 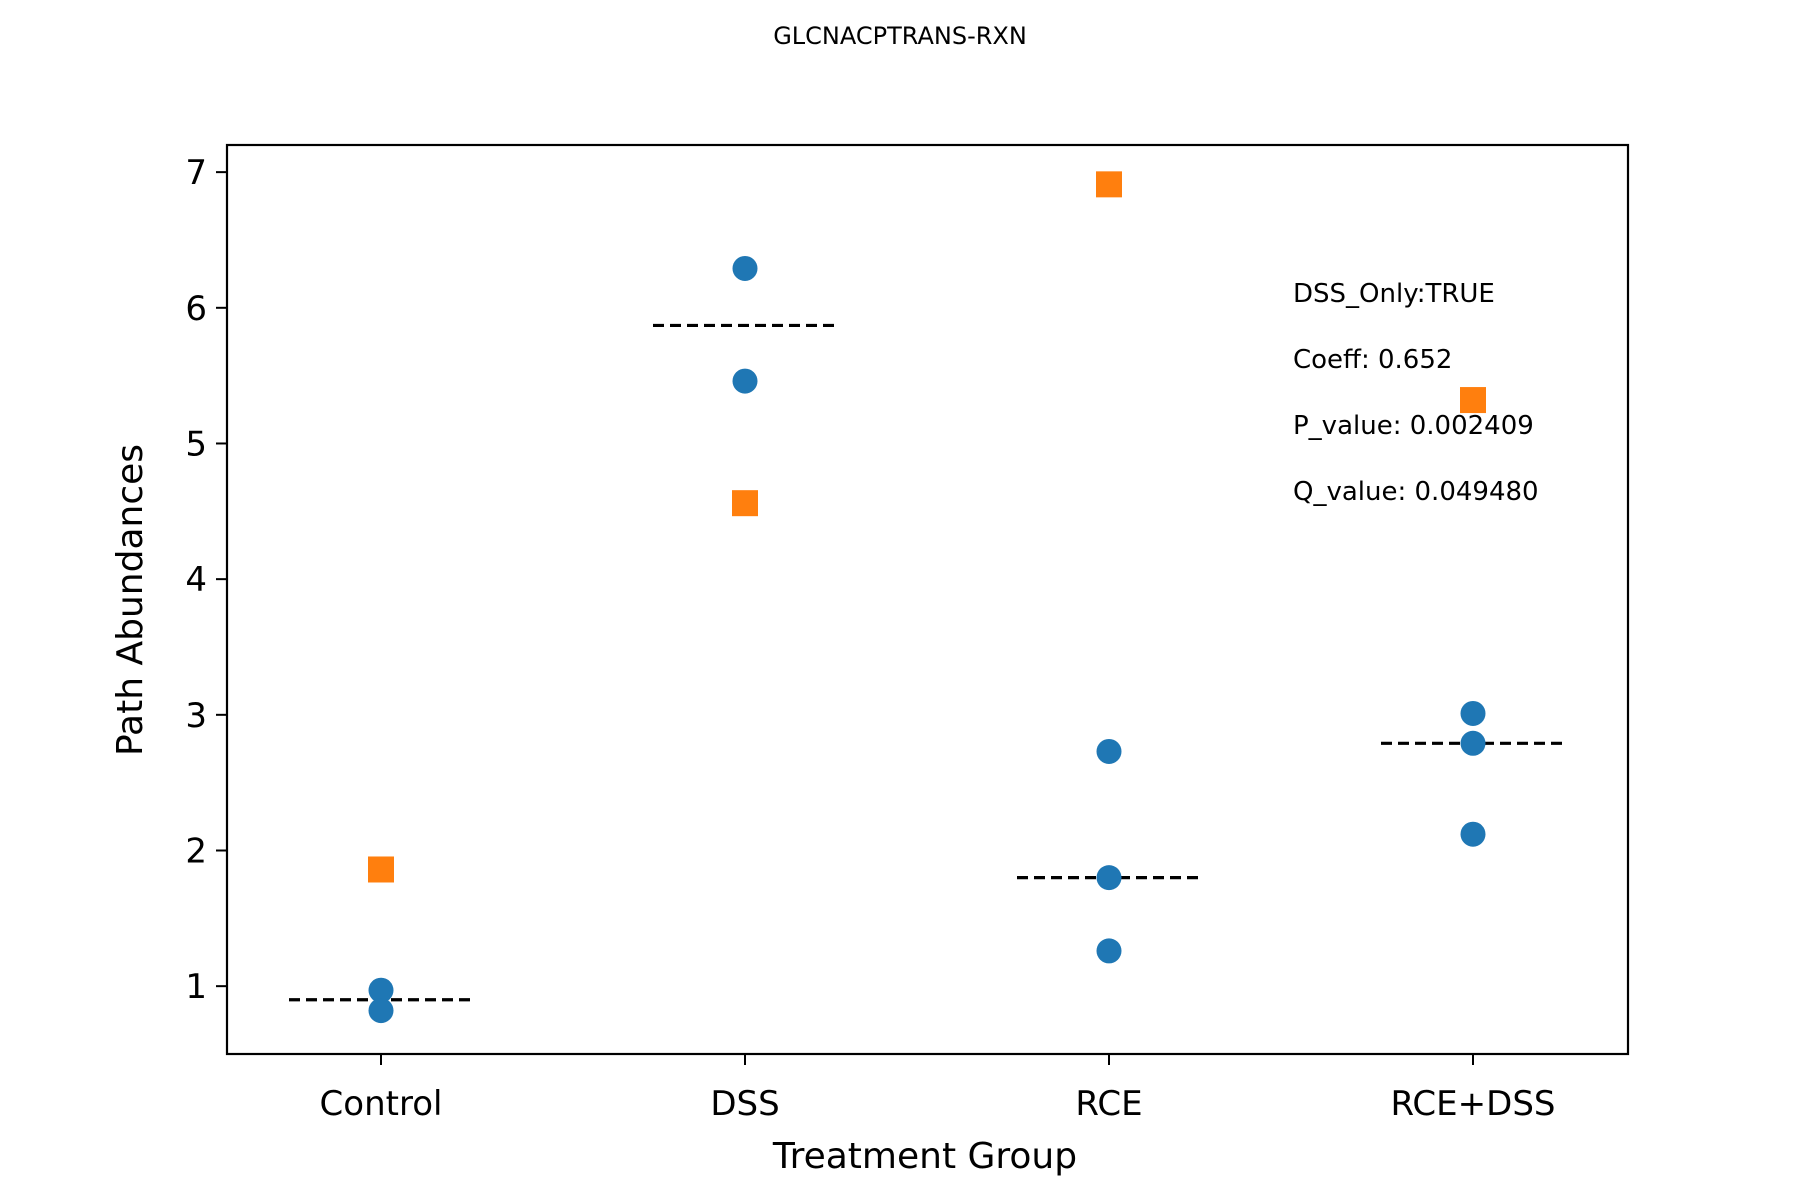 I want to click on x-tick-label: RCE+DSS, so click(x=1473, y=1104).